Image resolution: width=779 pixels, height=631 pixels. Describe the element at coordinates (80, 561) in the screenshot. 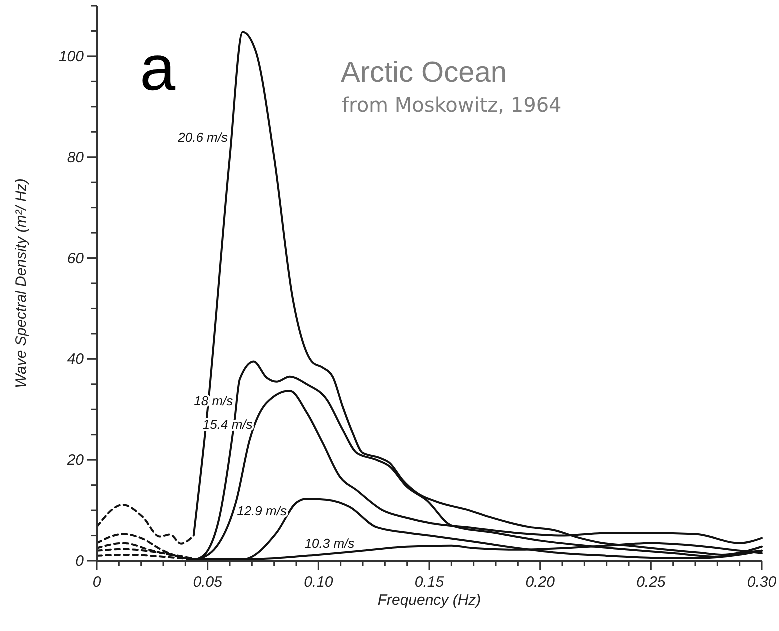

I see `y-tick-label: 0` at that location.